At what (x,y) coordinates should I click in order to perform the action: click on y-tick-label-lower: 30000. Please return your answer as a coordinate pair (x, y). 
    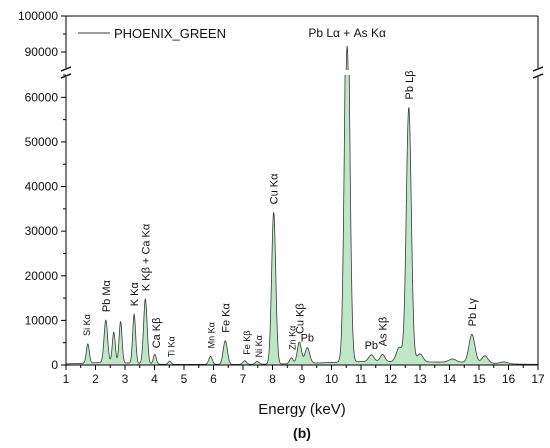
    Looking at the image, I should click on (42, 231).